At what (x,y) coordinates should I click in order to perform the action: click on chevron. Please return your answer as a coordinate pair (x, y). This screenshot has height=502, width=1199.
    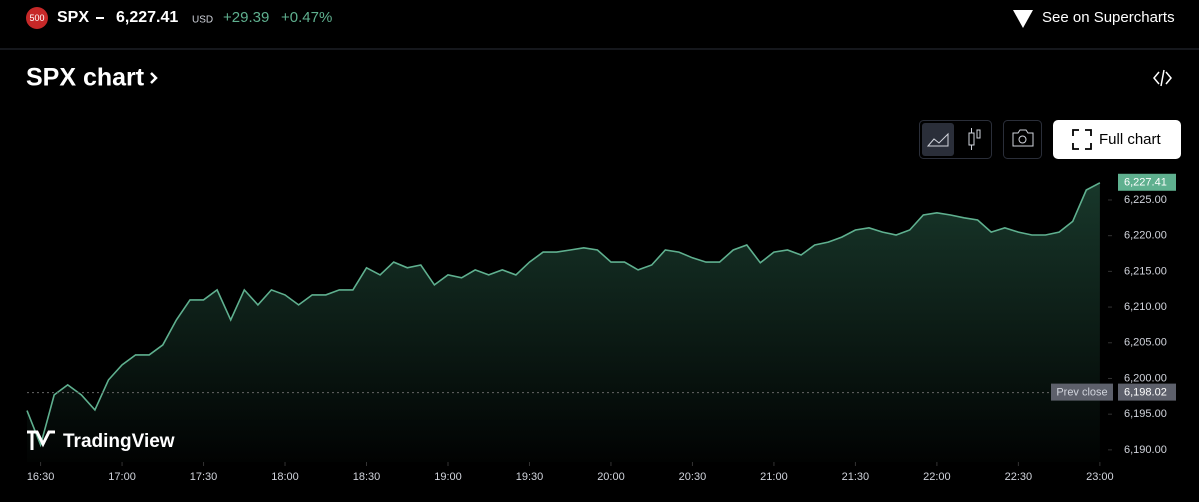
    Looking at the image, I should click on (154, 78).